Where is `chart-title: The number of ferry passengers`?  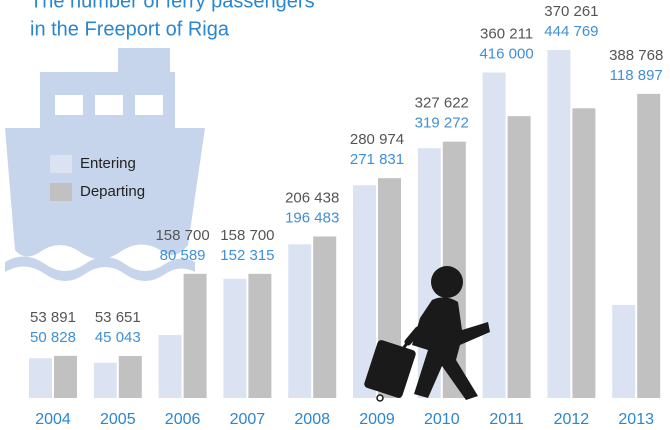 chart-title: The number of ferry passengers is located at coordinates (172, 6).